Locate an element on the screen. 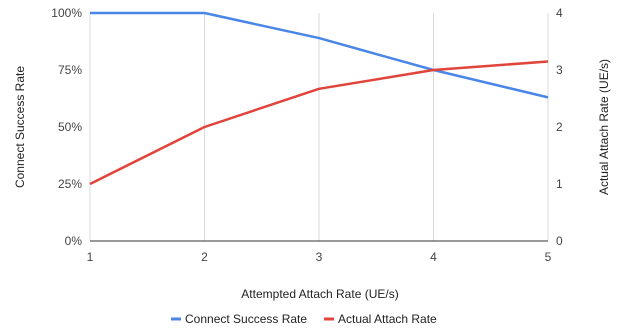 The width and height of the screenshot is (620, 335). x-axis-title: Attempted Attach Rate (UE/s) is located at coordinates (319, 294).